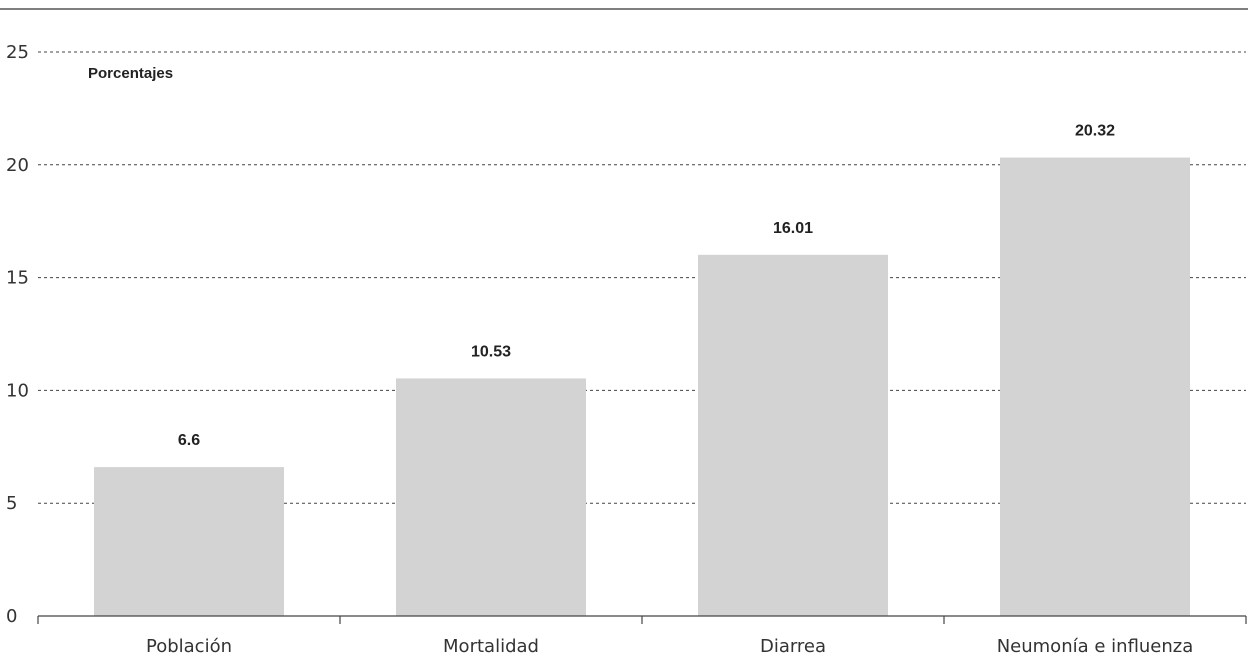  I want to click on data-label: 10.53, so click(491, 351).